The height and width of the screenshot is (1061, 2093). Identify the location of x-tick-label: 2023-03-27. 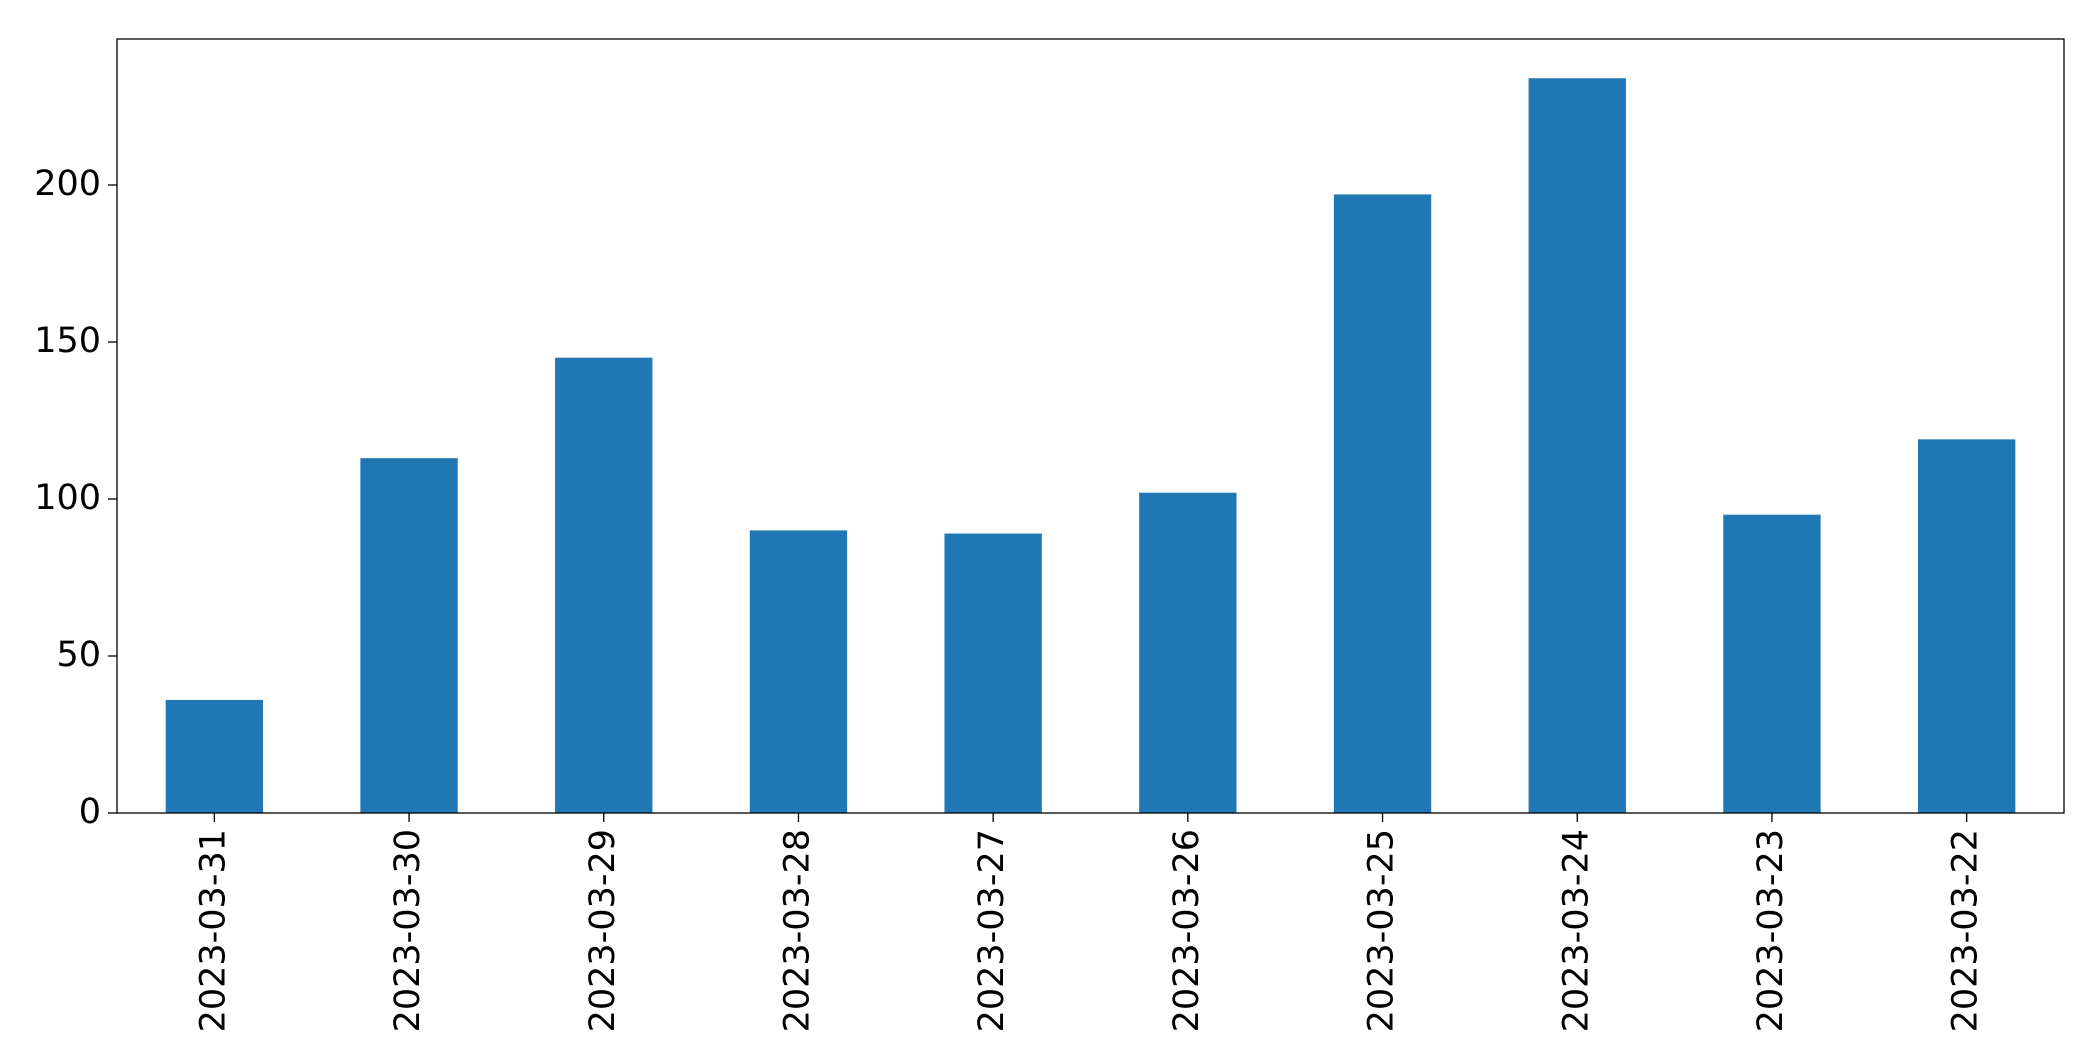
(992, 930).